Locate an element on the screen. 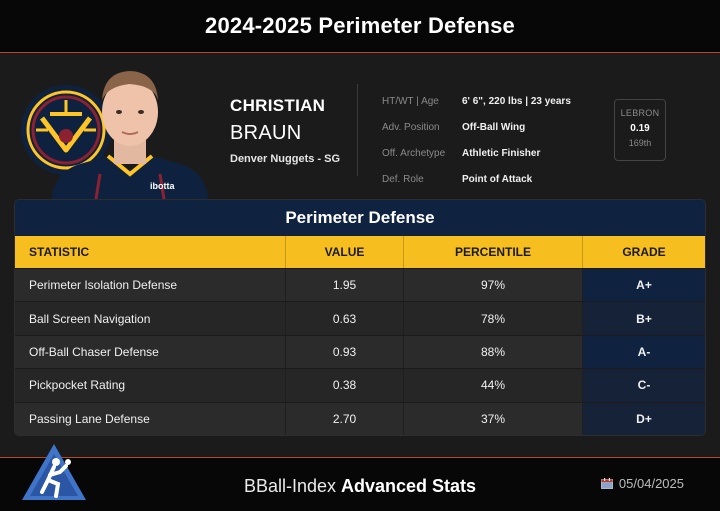 The image size is (720, 511). info-value: Off-Ball Wing is located at coordinates (494, 127).